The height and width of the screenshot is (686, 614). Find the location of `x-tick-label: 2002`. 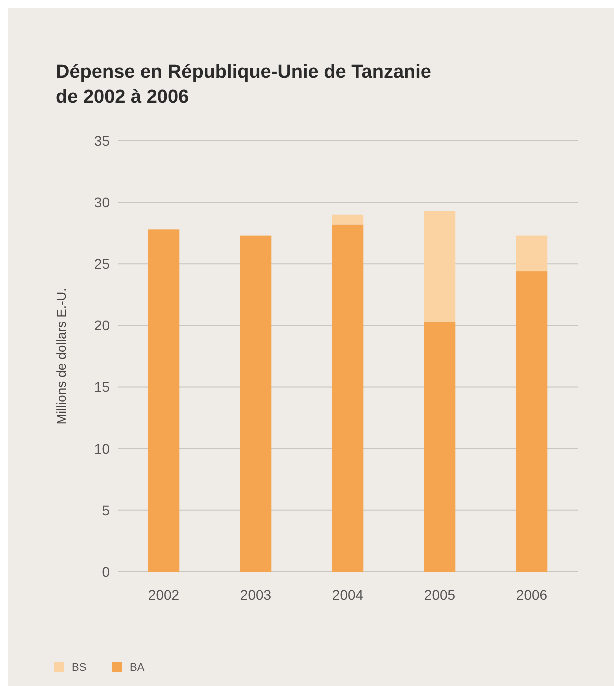

x-tick-label: 2002 is located at coordinates (164, 595).